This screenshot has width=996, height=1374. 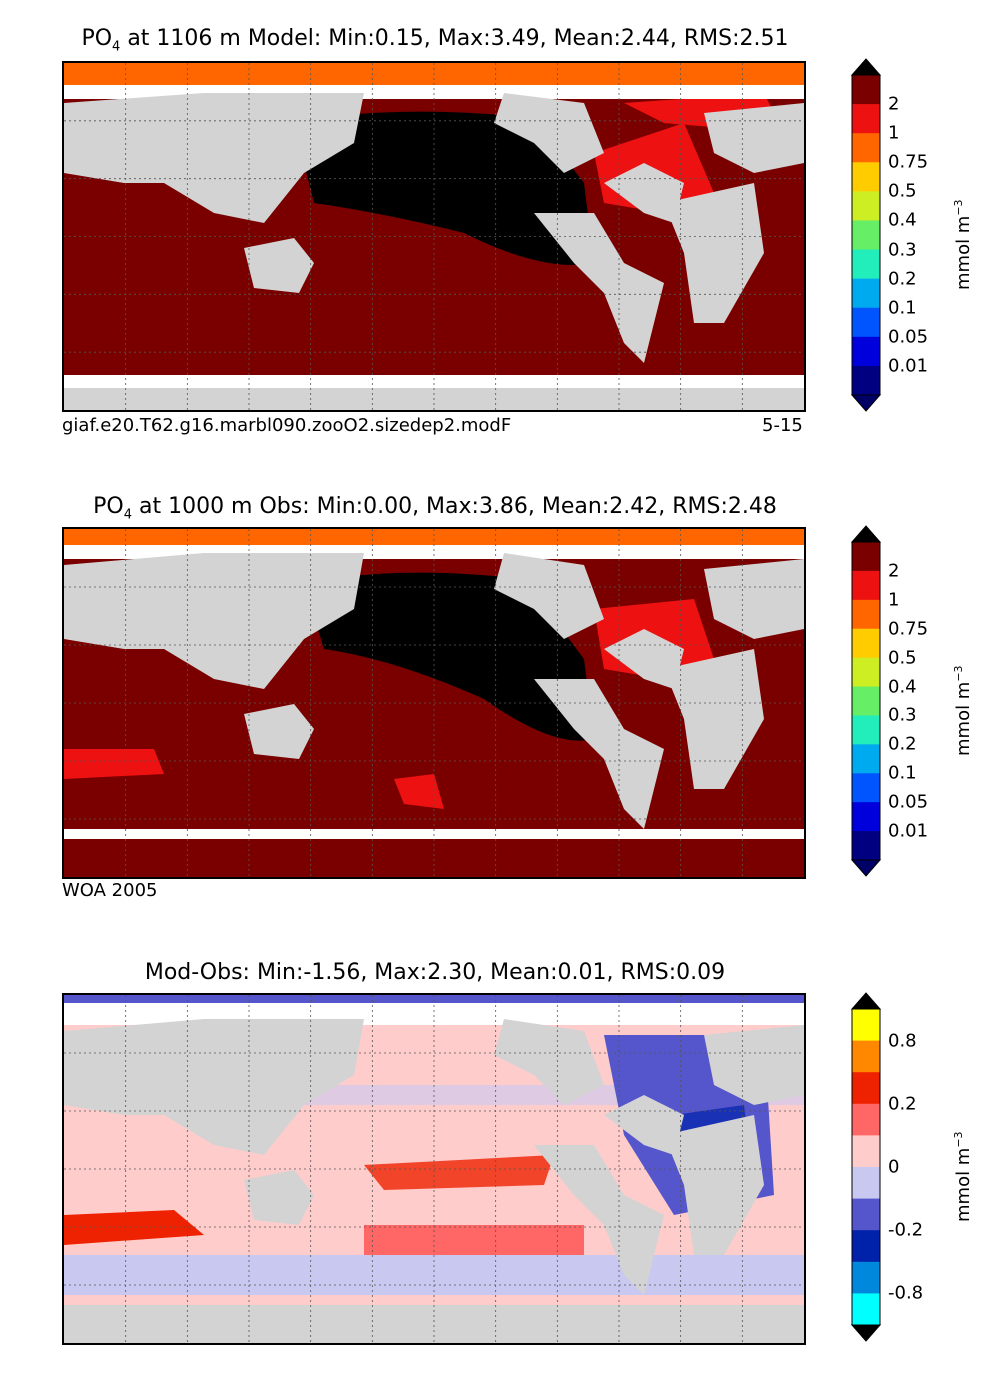 What do you see at coordinates (894, 1167) in the screenshot?
I see `colorbar-tick-label: 0` at bounding box center [894, 1167].